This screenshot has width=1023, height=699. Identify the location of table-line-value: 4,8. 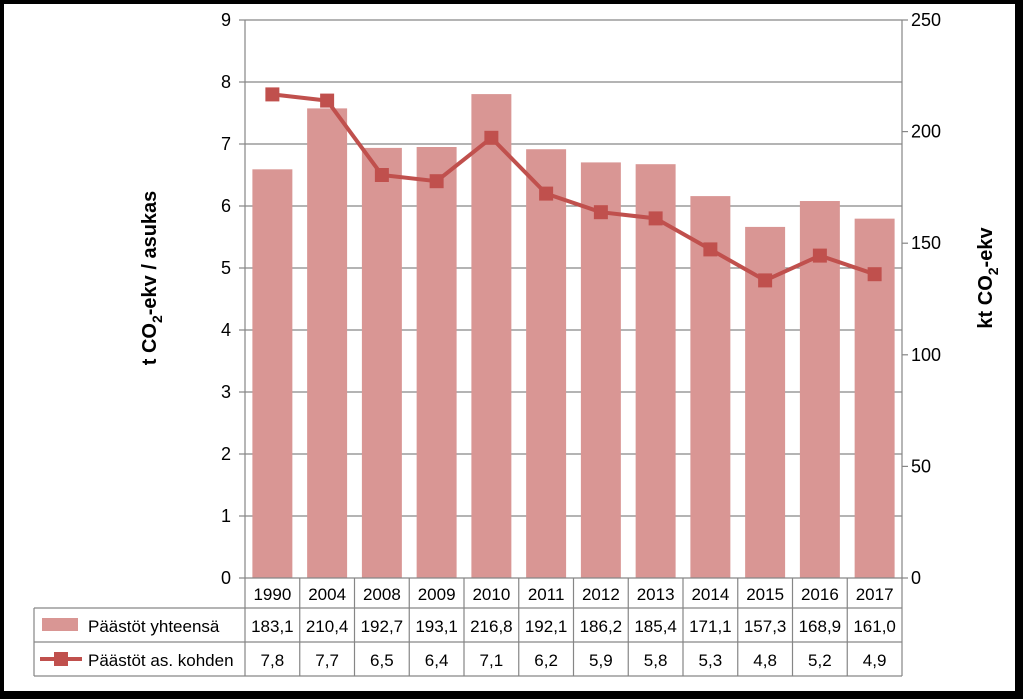
(765, 660).